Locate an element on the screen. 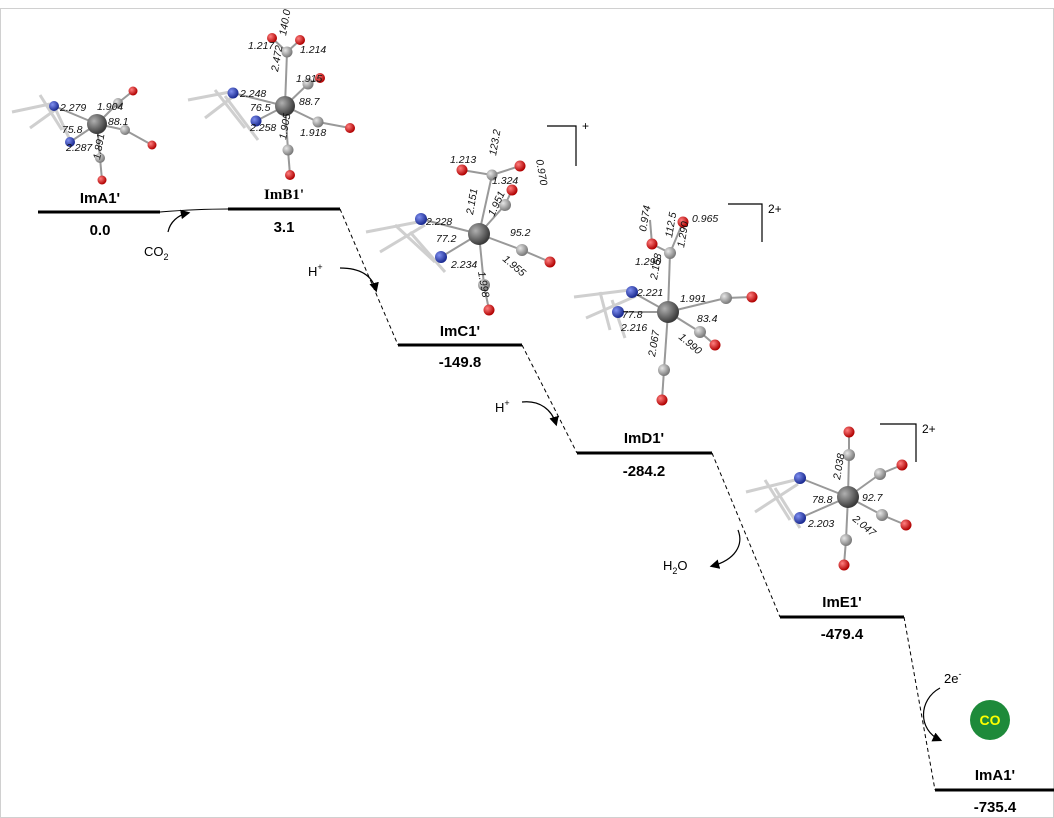 This screenshot has width=1054, height=818. co-product-badge: CO is located at coordinates (990, 720).